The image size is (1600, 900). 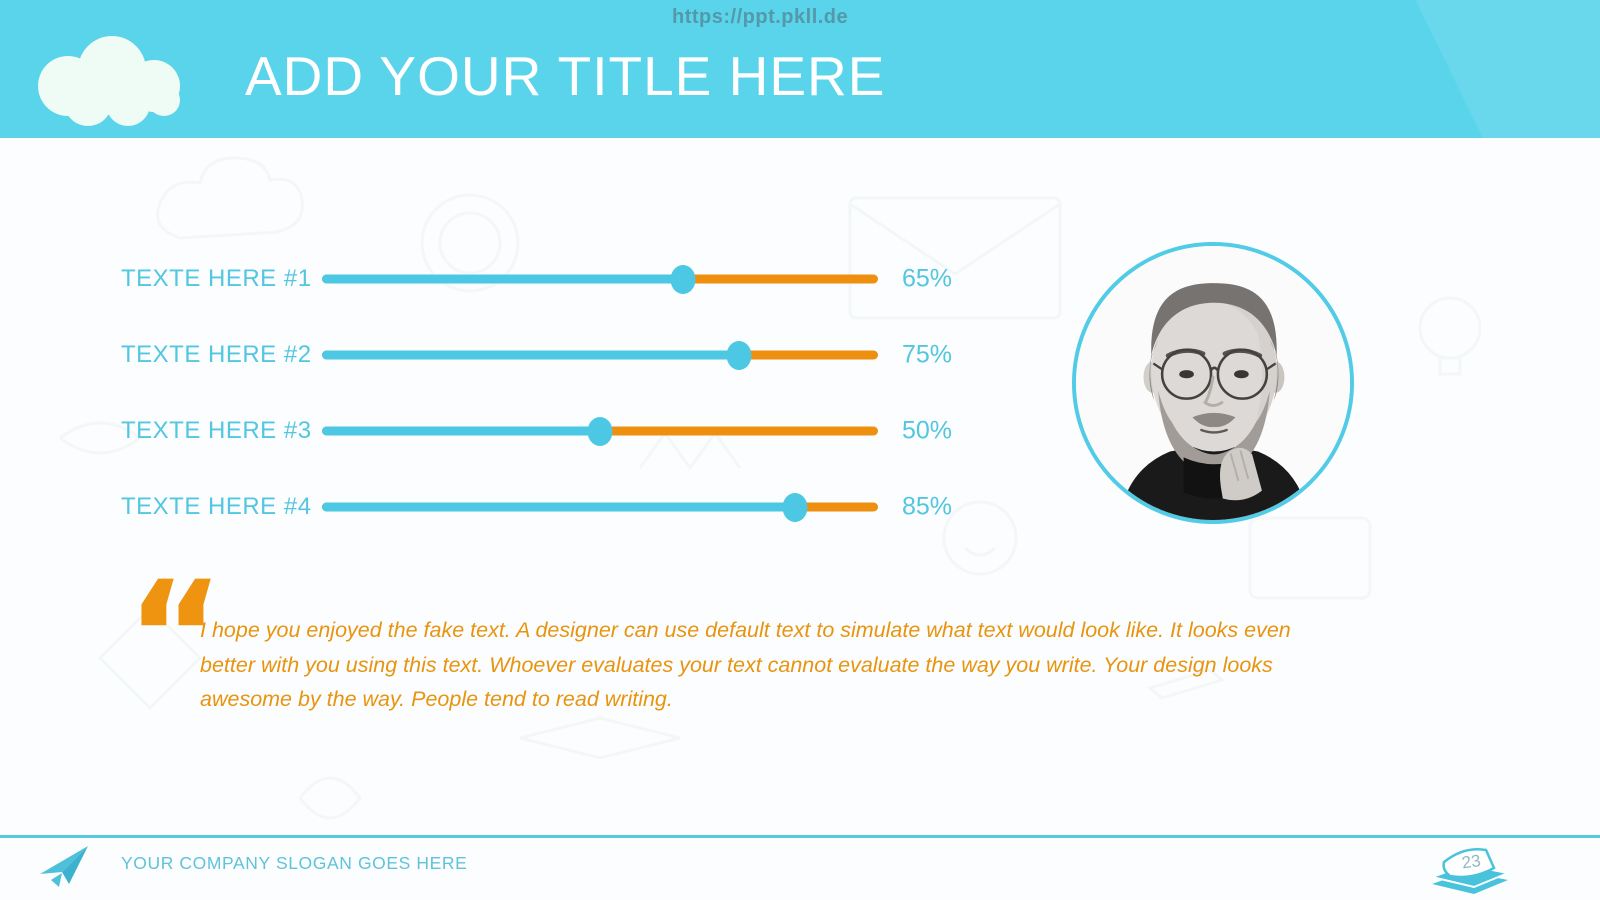 I want to click on url-watermark: https://ppt.pkll.de, so click(x=760, y=17).